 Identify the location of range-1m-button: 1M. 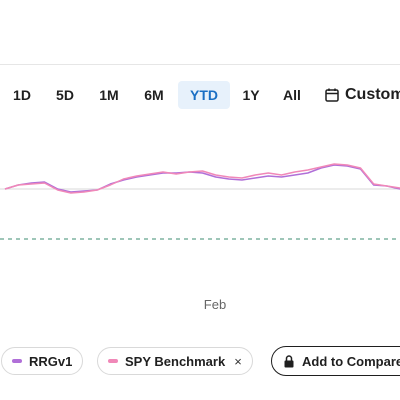
(109, 95).